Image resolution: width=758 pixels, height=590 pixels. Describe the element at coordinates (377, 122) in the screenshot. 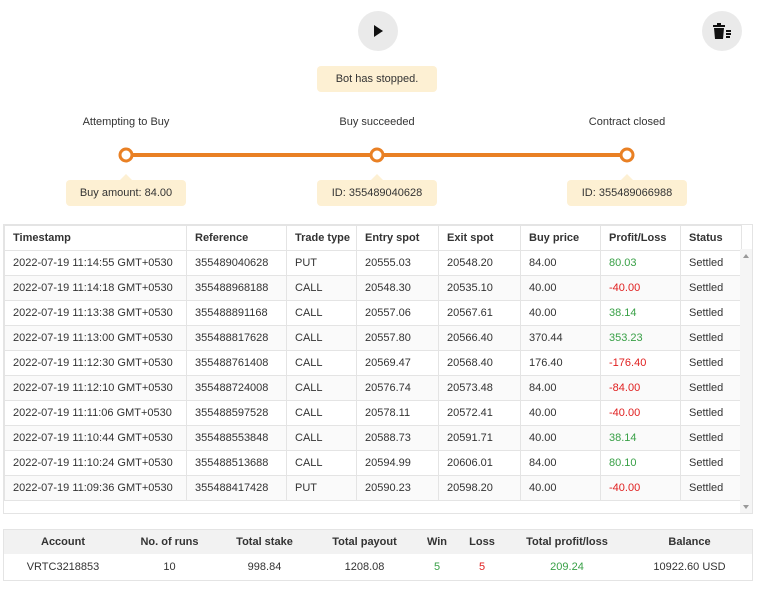

I see `step-label: Buy succeeded` at that location.